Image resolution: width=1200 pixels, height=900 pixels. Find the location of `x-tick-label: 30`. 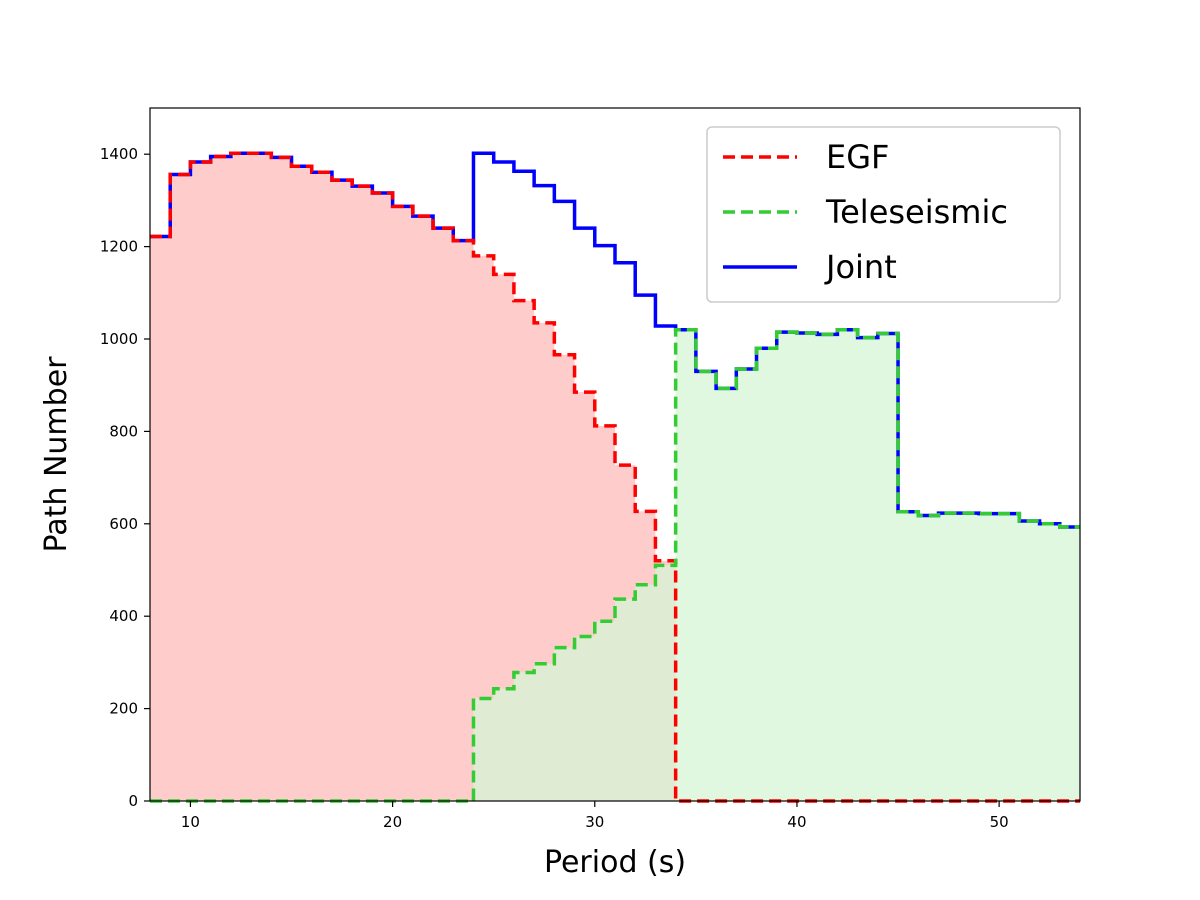

x-tick-label: 30 is located at coordinates (594, 822).